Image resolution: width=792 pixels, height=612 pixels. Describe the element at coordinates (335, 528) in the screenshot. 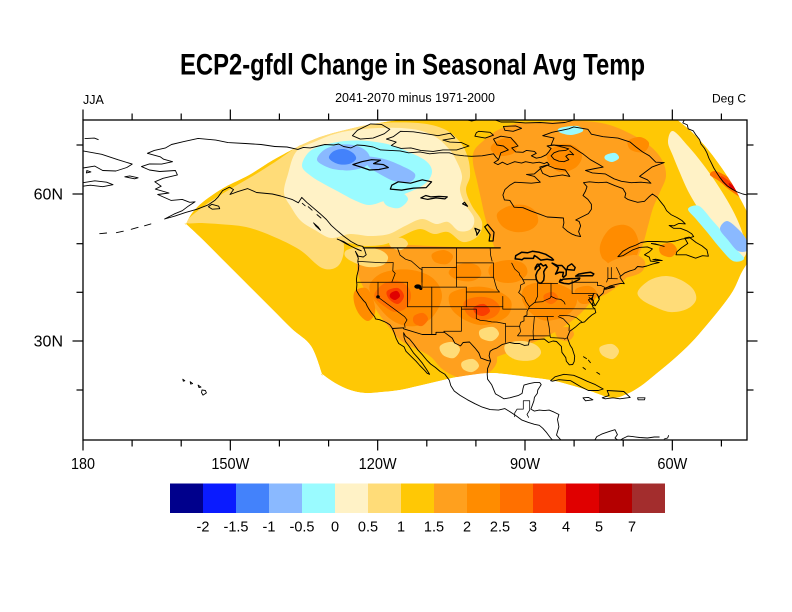

I see `svg-text: 0` at that location.